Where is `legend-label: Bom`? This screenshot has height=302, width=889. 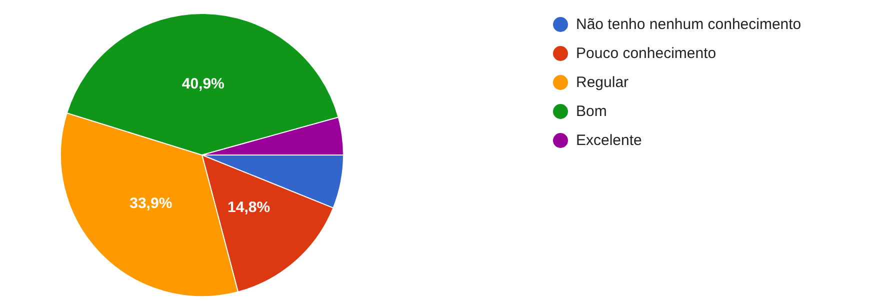 legend-label: Bom is located at coordinates (591, 111).